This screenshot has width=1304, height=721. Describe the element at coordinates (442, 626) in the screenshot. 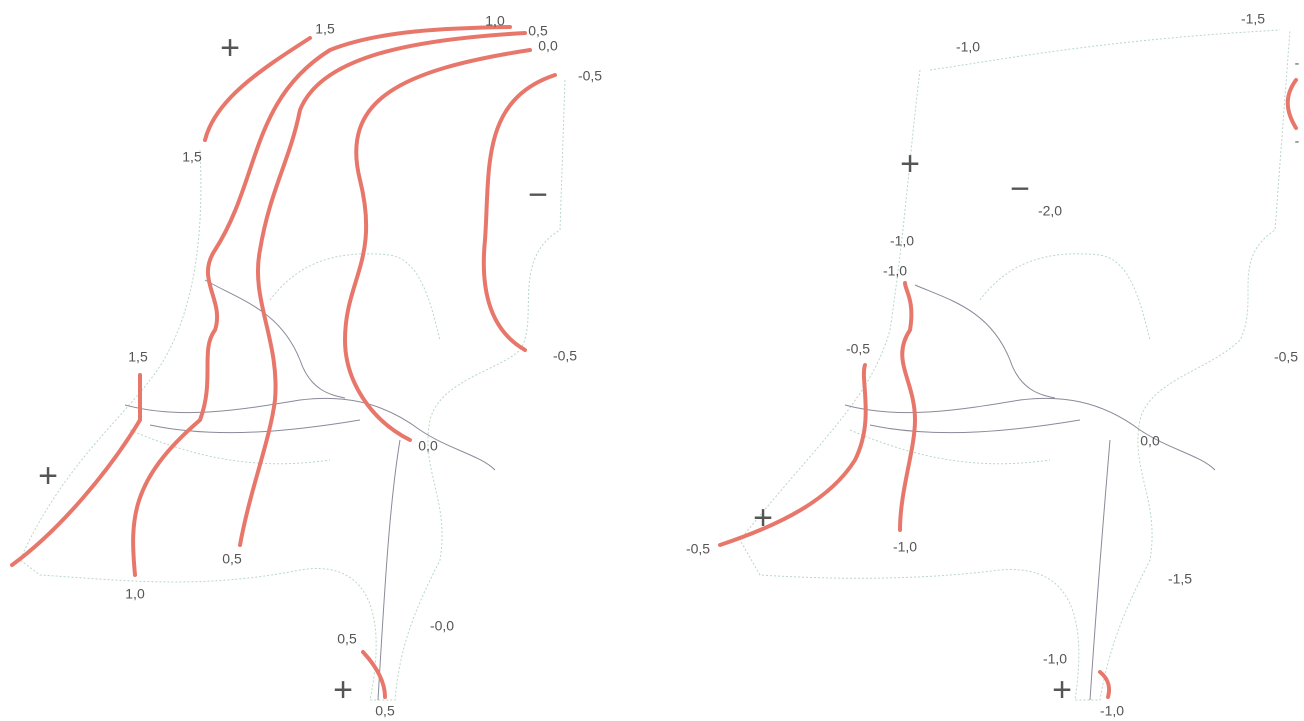

I see `isoline-label: -0,0` at that location.